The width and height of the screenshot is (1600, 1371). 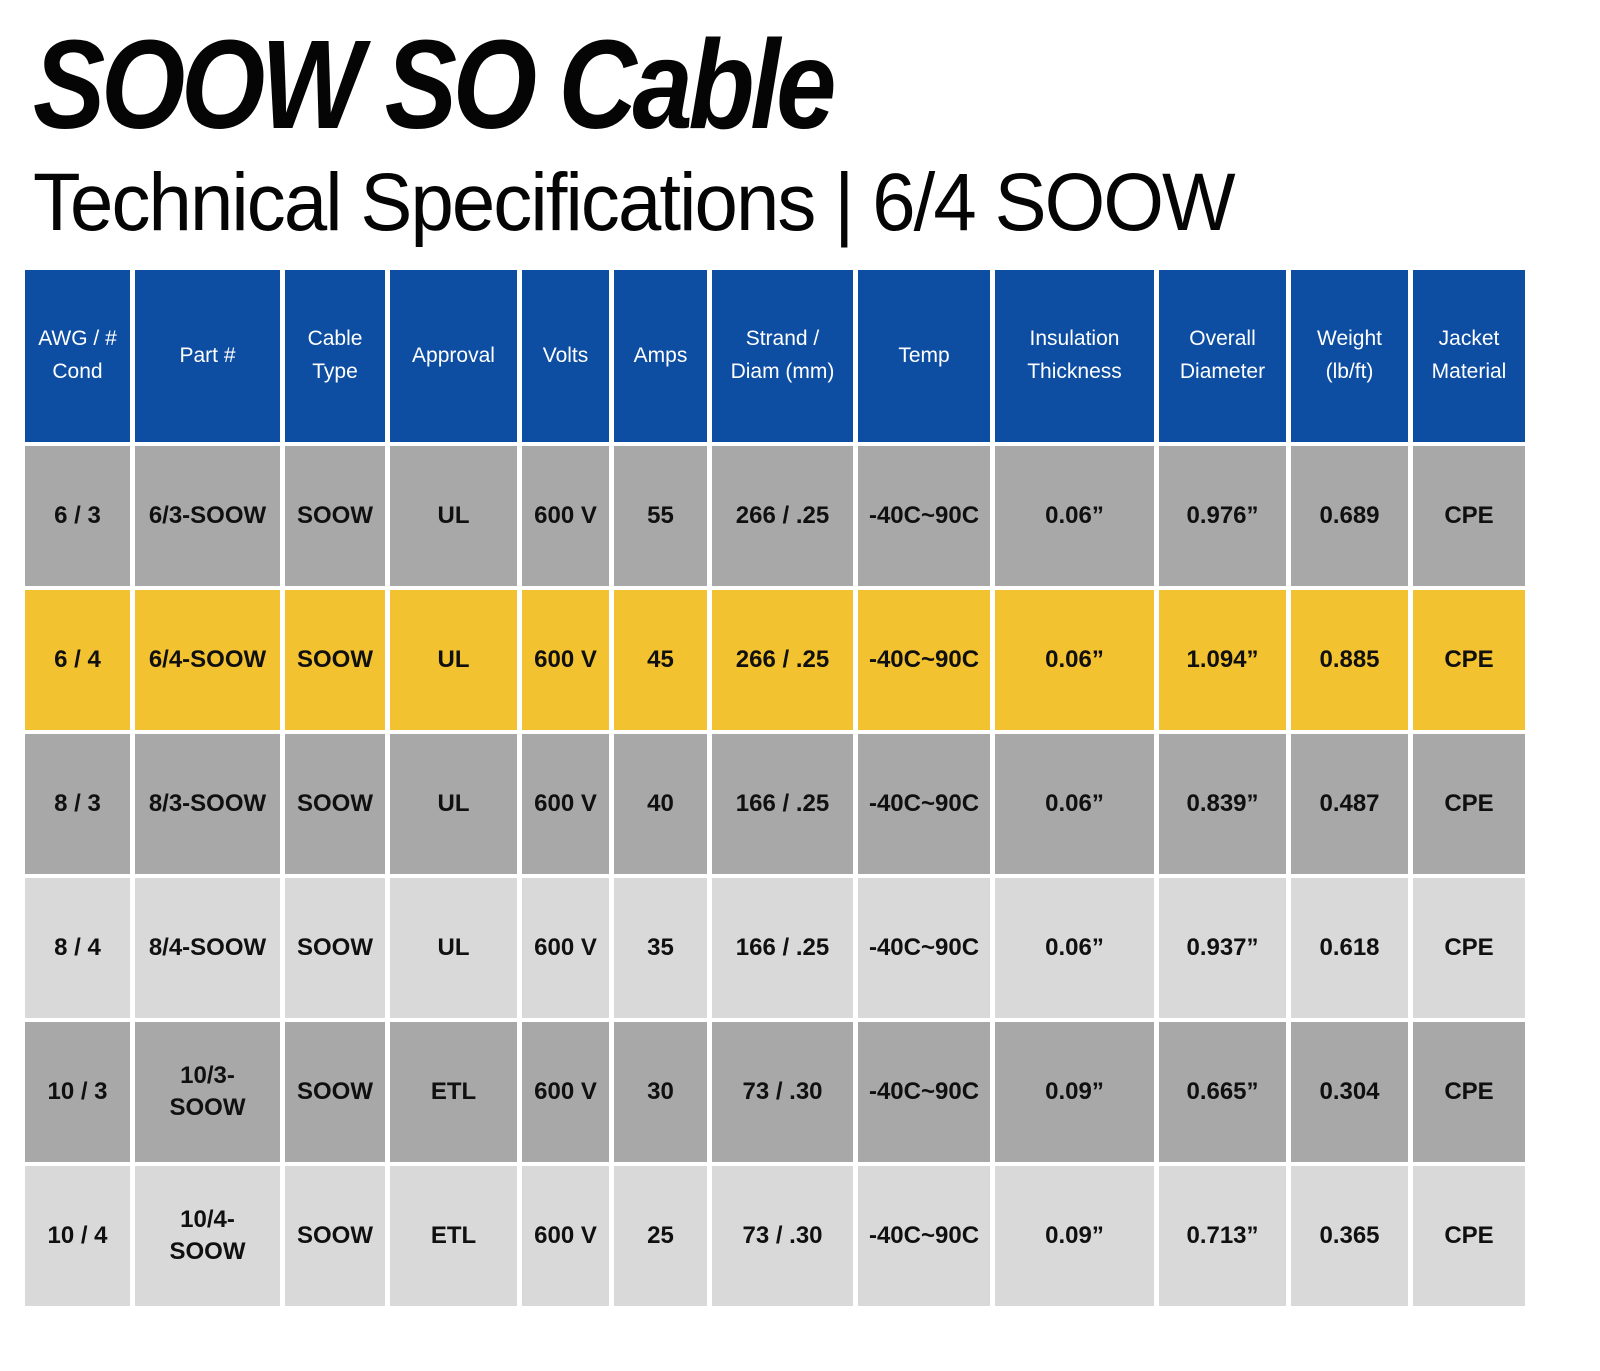 What do you see at coordinates (1349, 1236) in the screenshot?
I see `table-cell: 0.365` at bounding box center [1349, 1236].